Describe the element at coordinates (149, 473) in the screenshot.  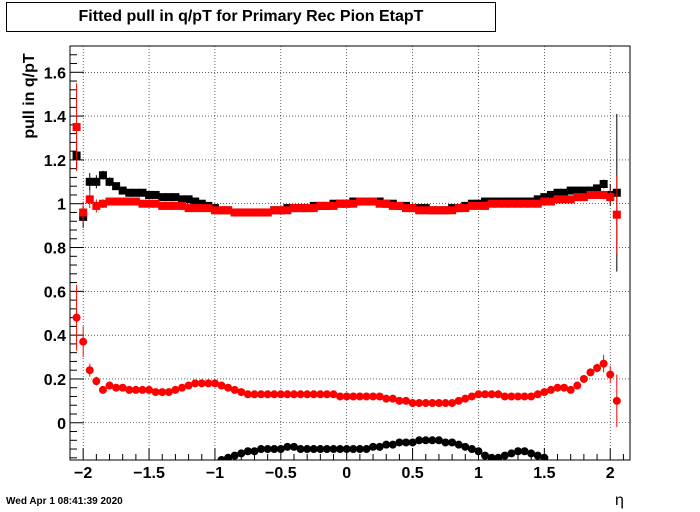
I see `x-tick-label: −1.5` at that location.